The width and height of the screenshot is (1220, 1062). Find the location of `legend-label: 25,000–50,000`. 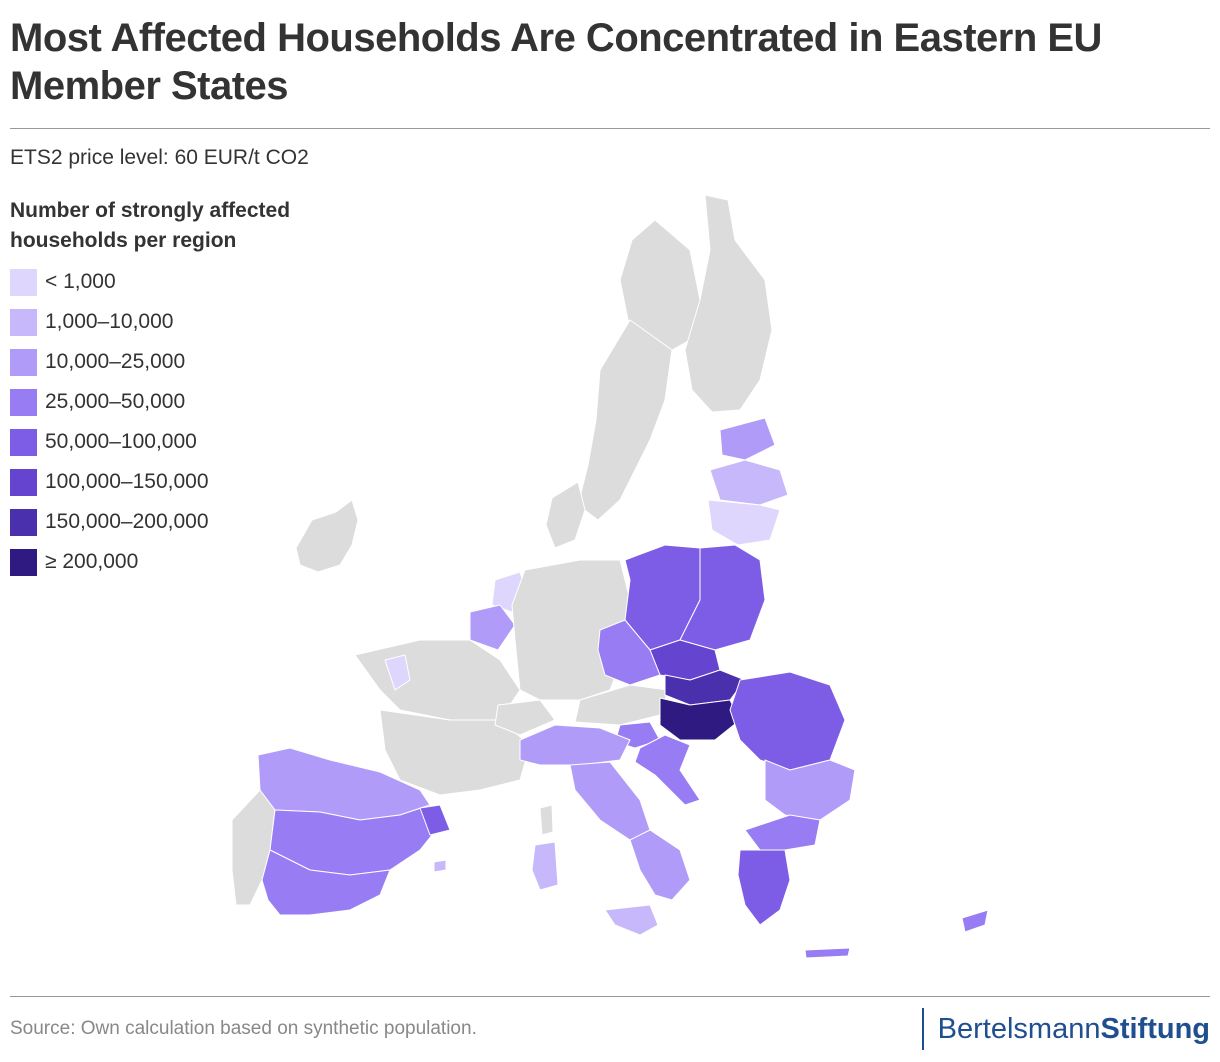

legend-label: 25,000–50,000 is located at coordinates (115, 401).